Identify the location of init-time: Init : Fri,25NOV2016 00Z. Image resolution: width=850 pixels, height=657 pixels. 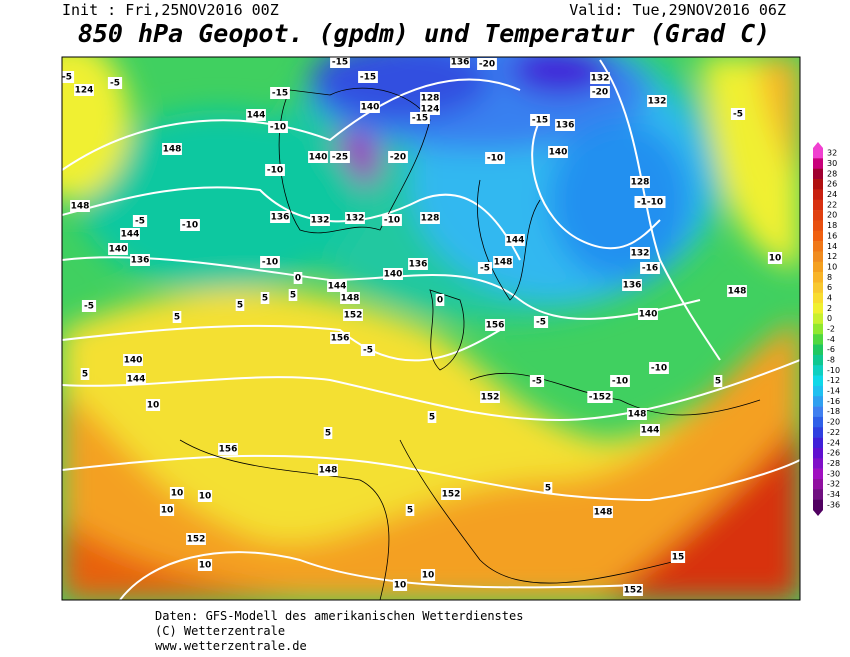
(170, 10).